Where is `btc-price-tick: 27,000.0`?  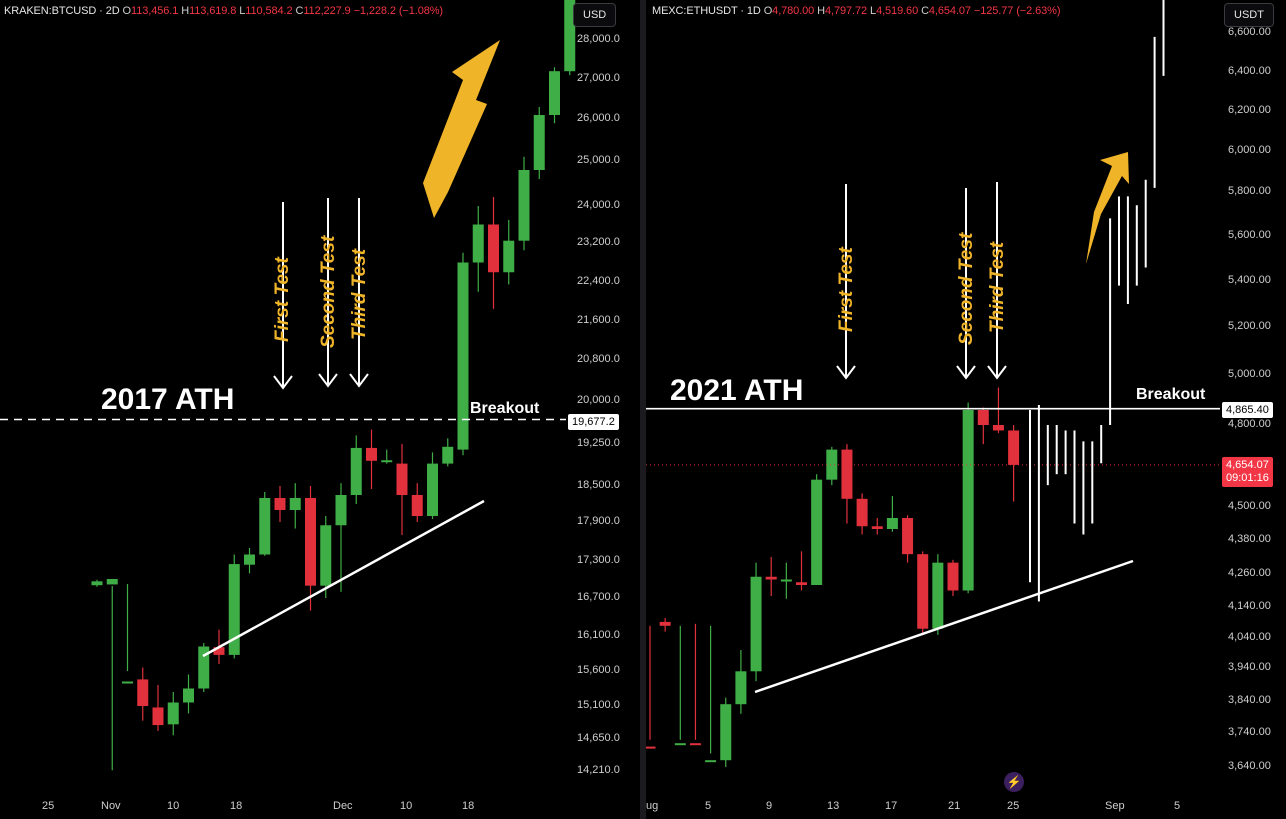
btc-price-tick: 27,000.0 is located at coordinates (598, 78).